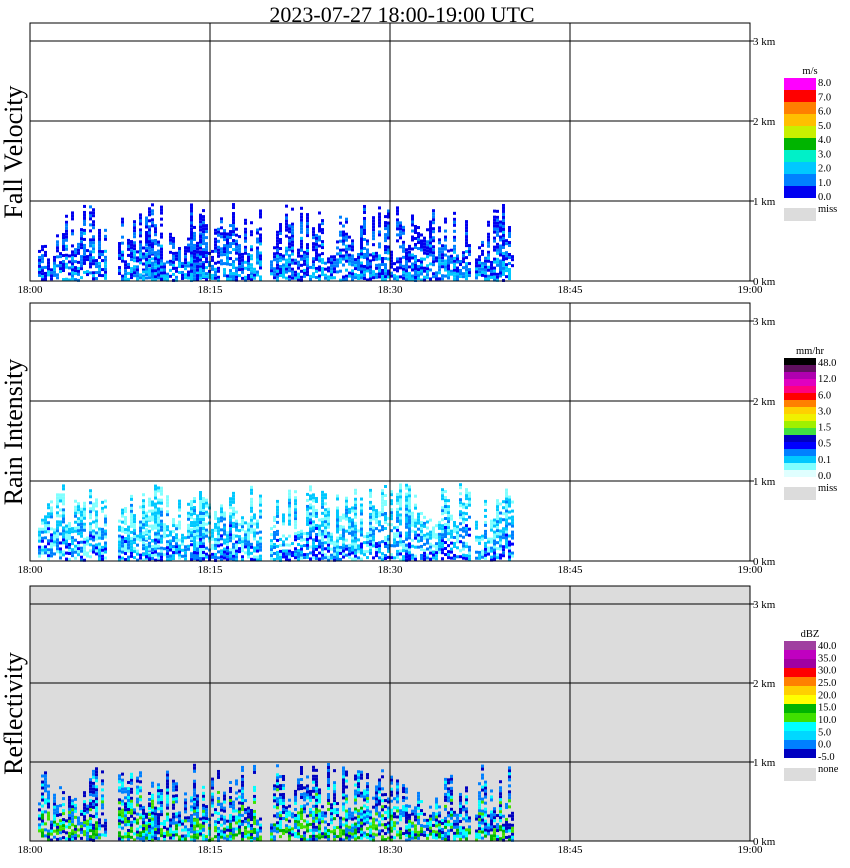 The image size is (850, 868). What do you see at coordinates (809, 71) in the screenshot?
I see `colorbar-unit: m/s` at bounding box center [809, 71].